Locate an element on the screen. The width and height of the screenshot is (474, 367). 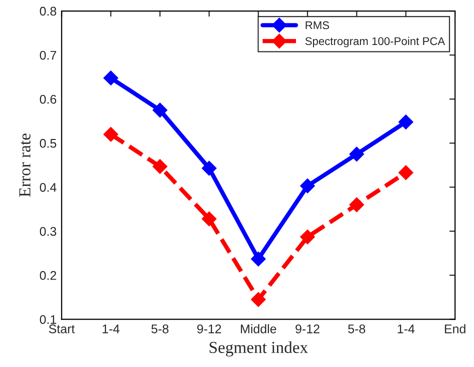
y-tick-label: 0.8 is located at coordinates (48, 11).